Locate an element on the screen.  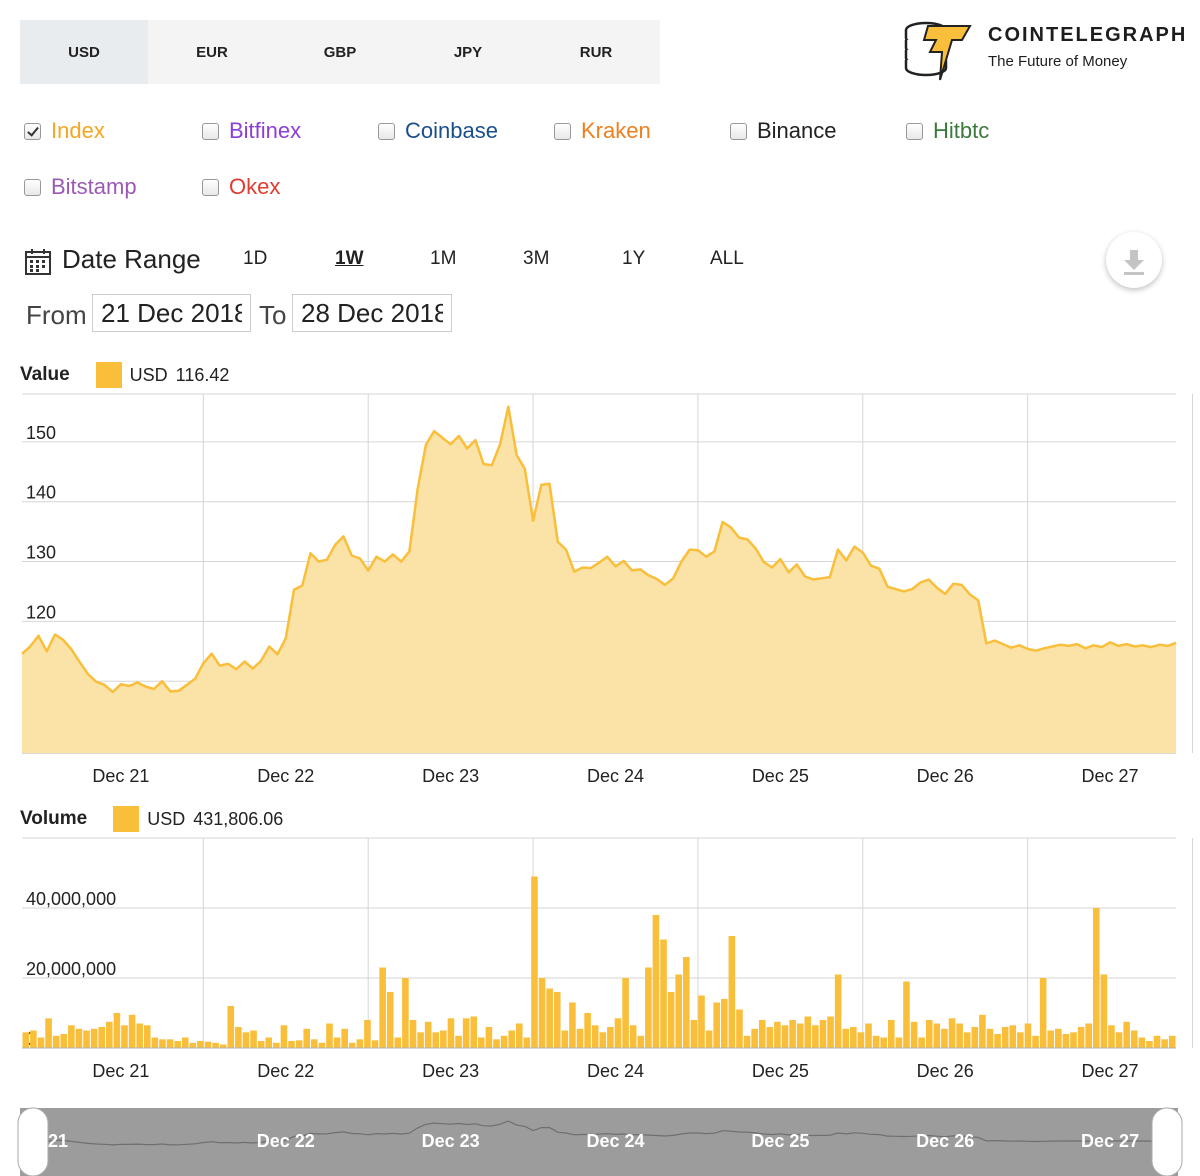
exchange-okex: Okex is located at coordinates (241, 187).